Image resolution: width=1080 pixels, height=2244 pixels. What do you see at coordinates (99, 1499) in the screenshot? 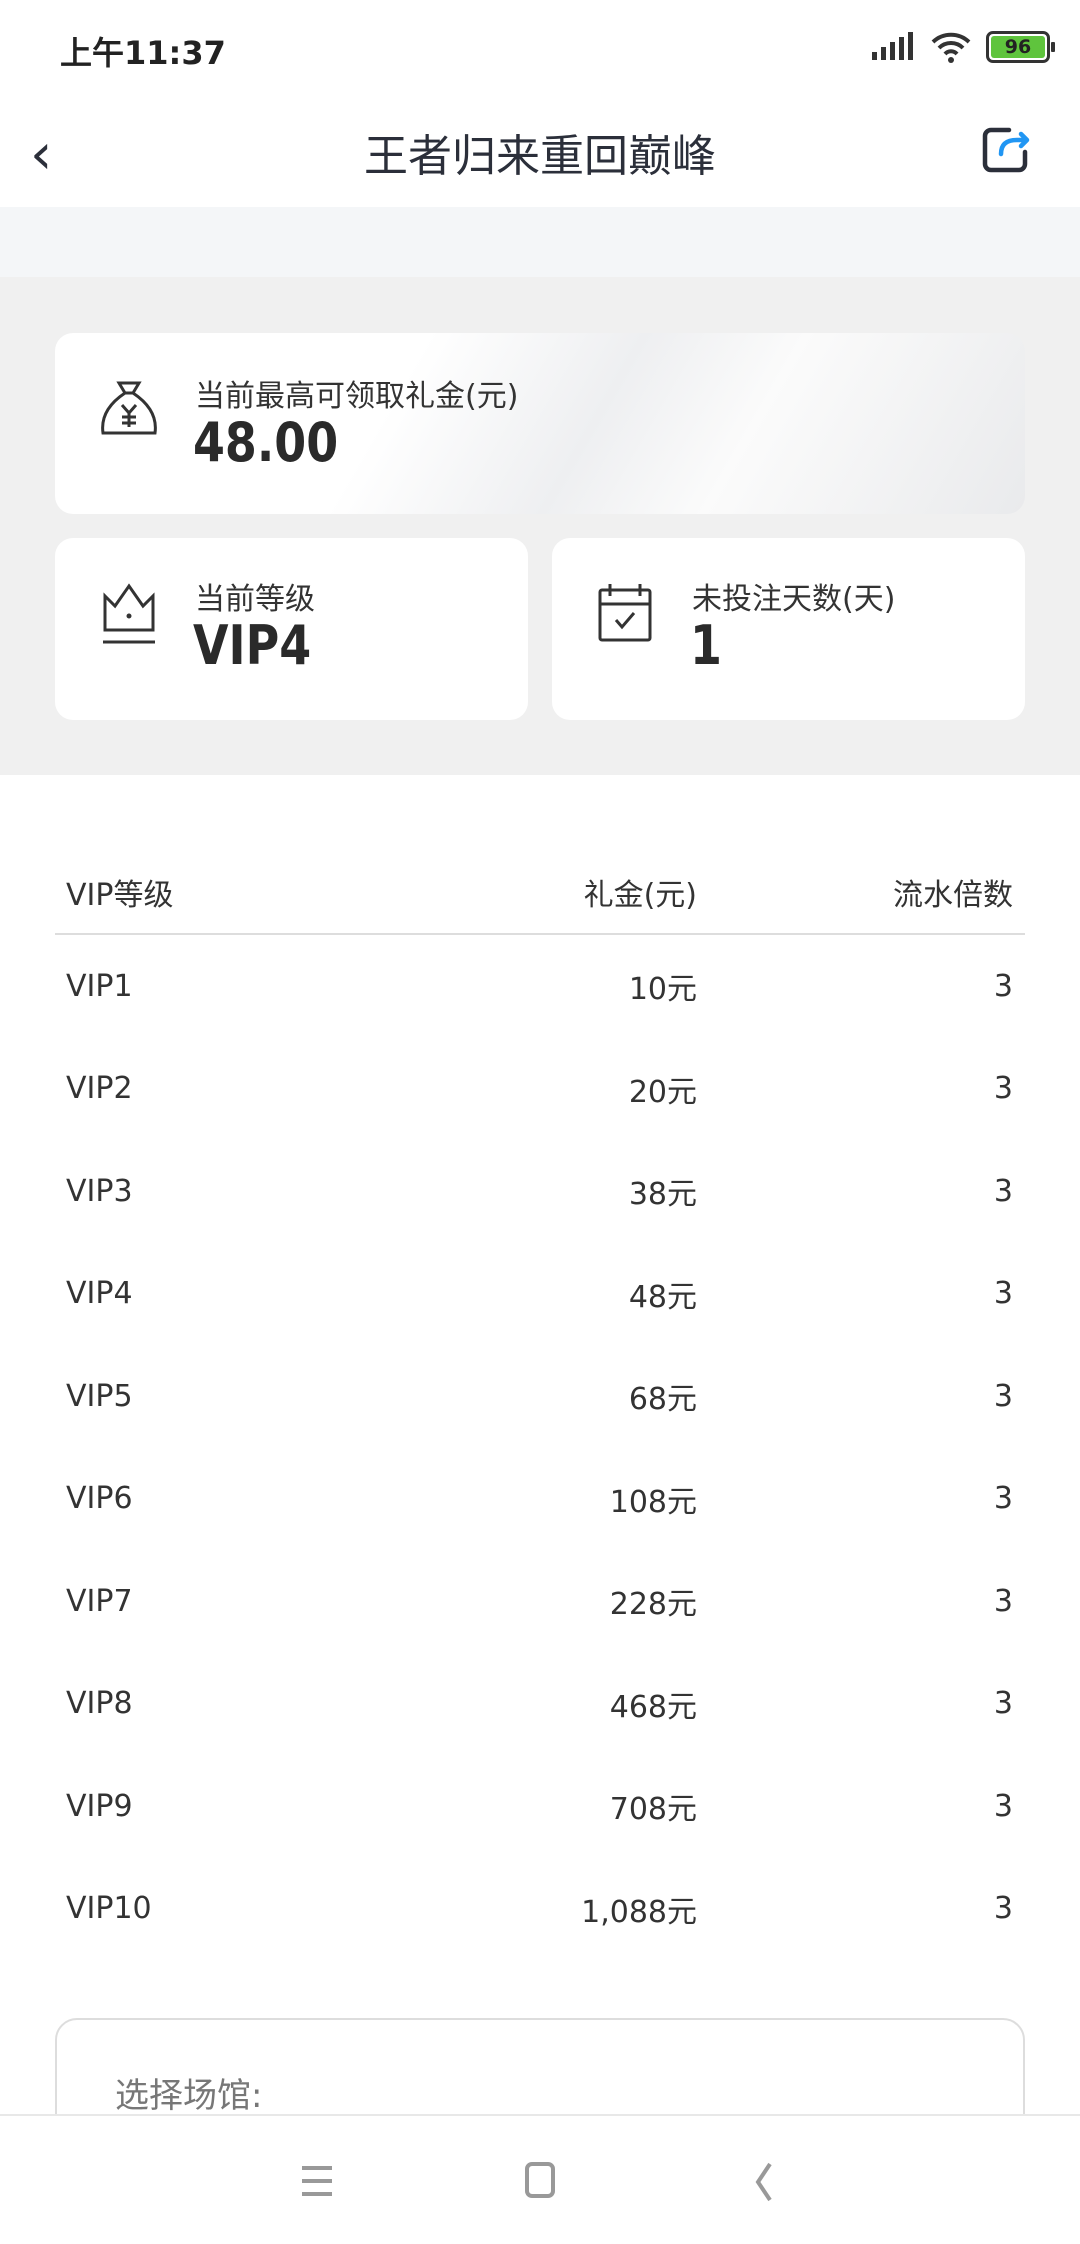
I see `cell-level: VIP6` at bounding box center [99, 1499].